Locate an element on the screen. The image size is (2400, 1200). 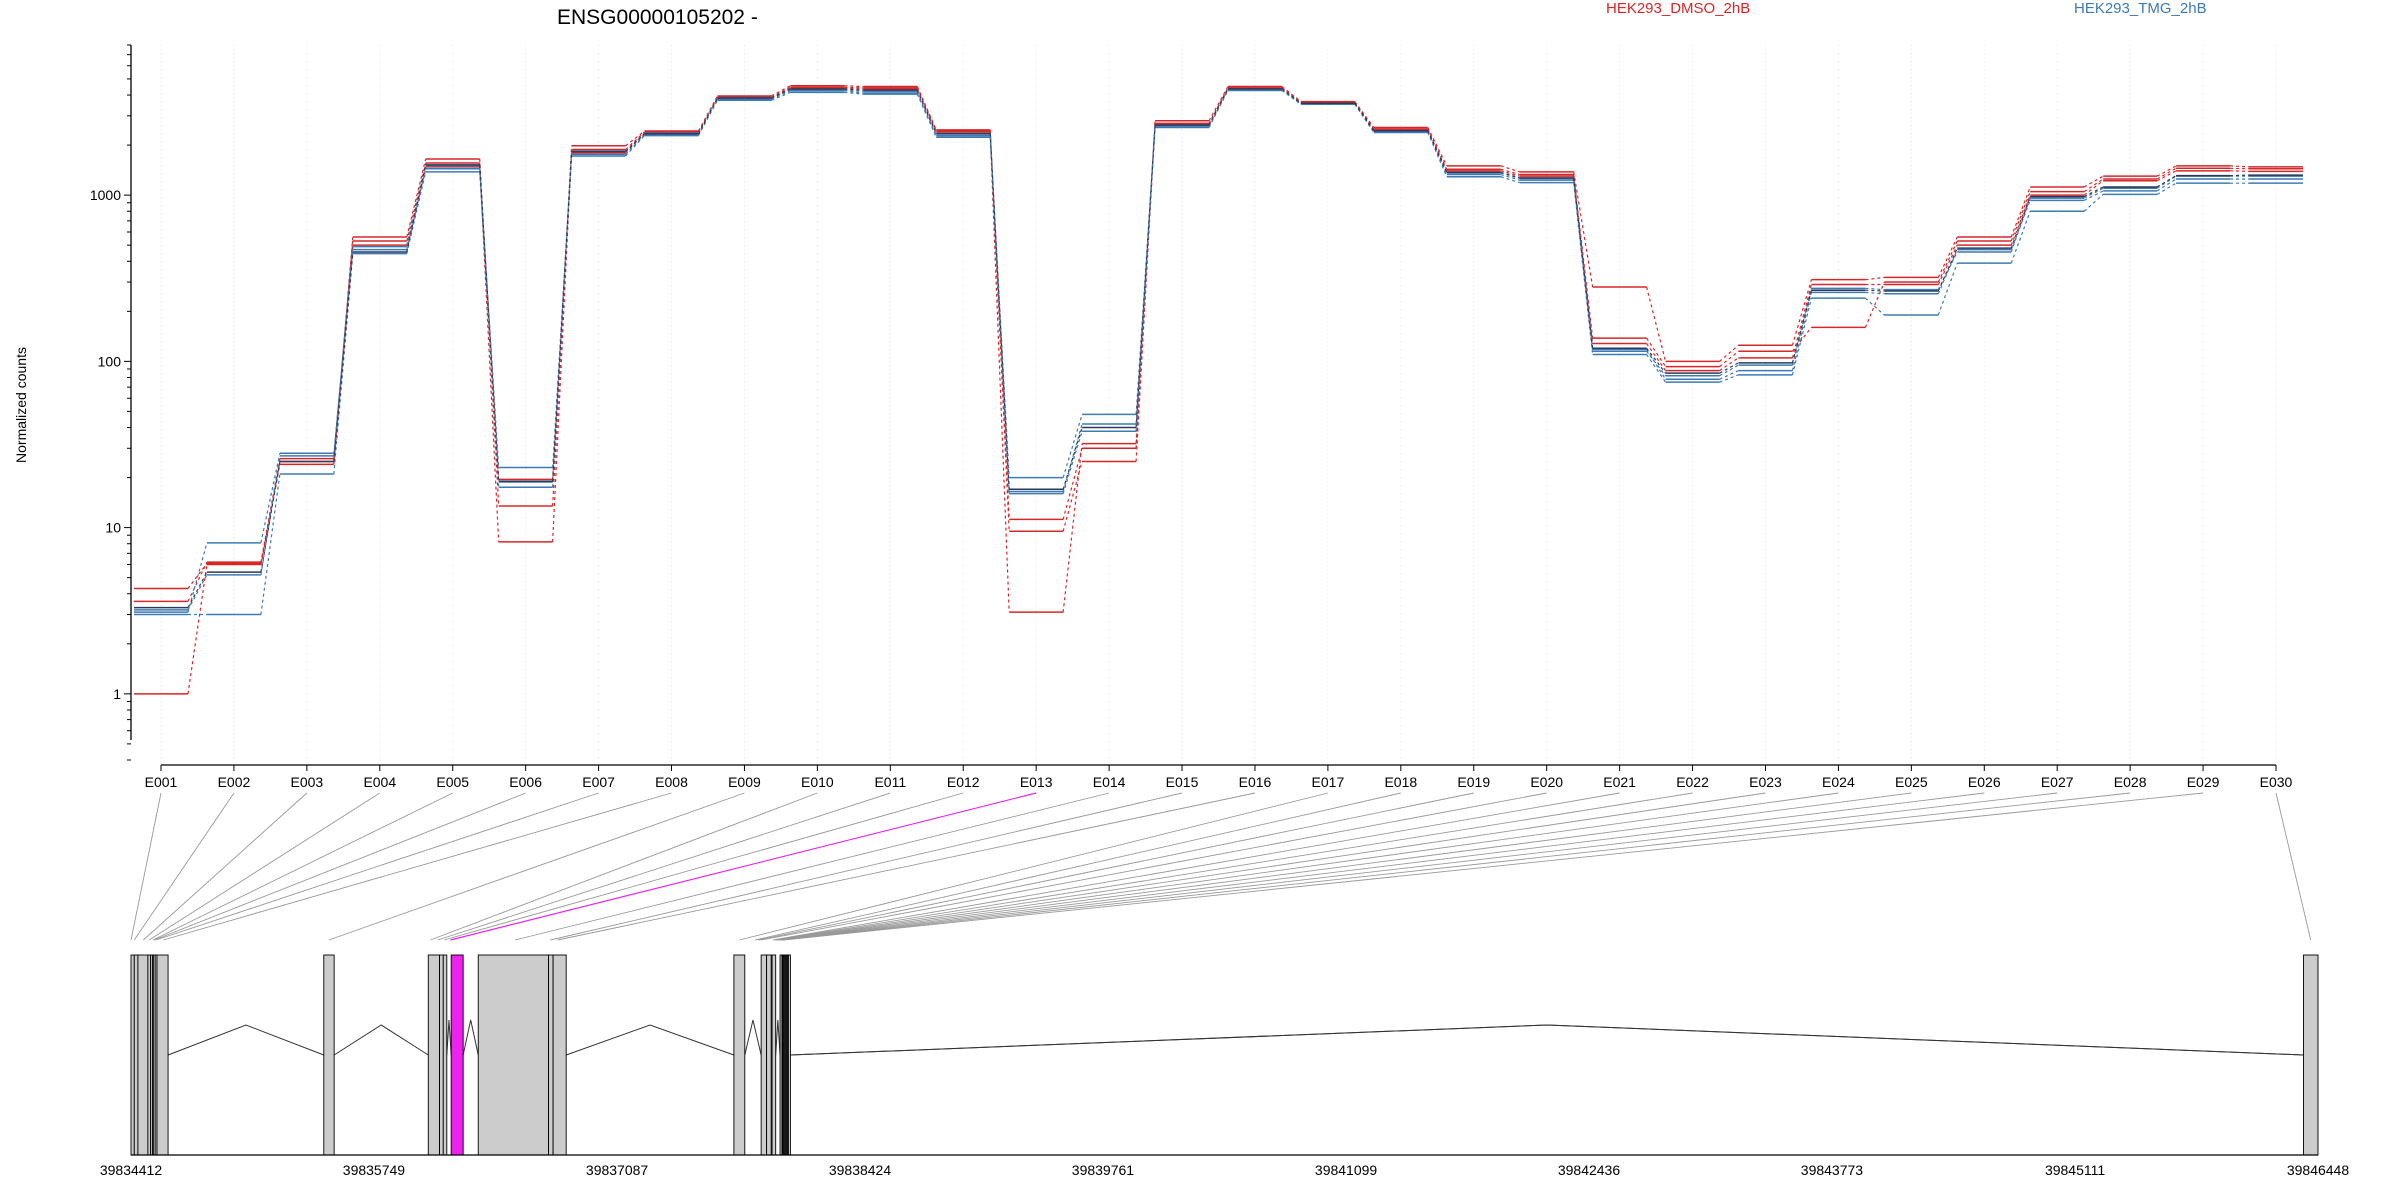
exon-box-E003 is located at coordinates (143, 1055).